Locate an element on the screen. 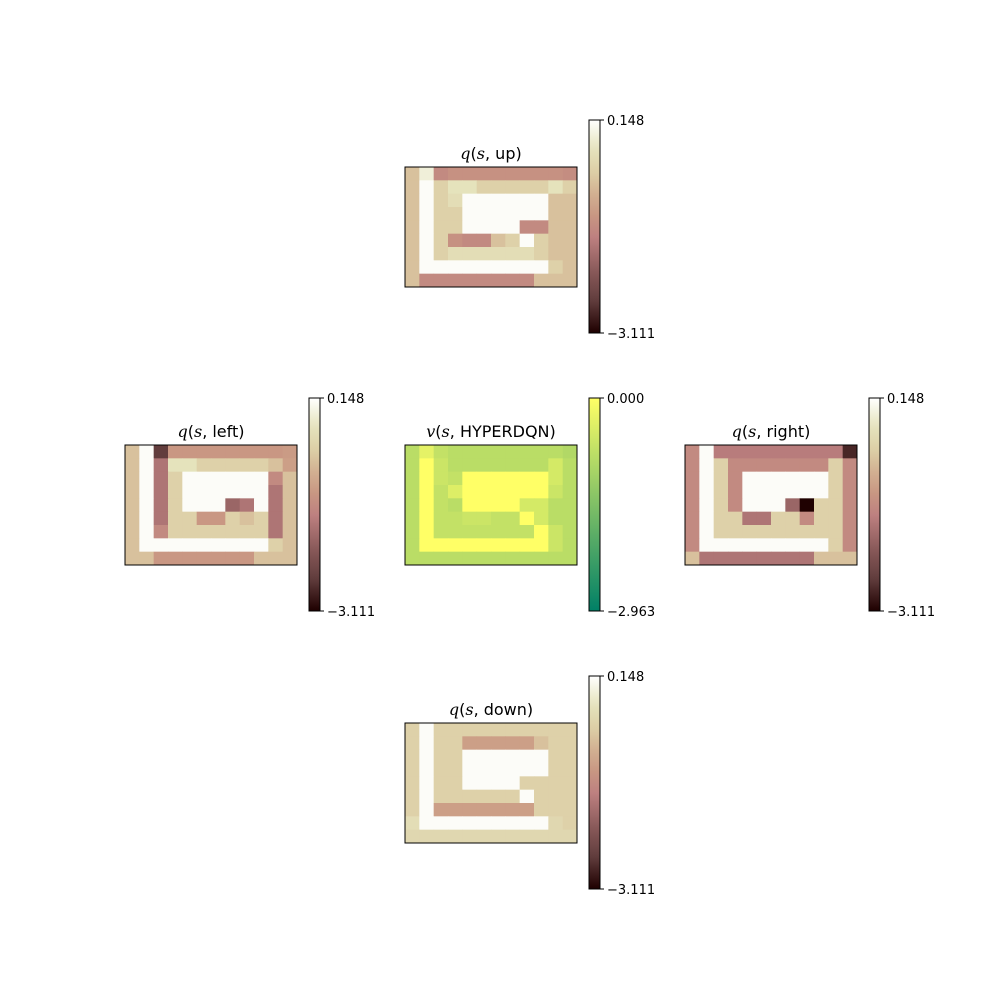 This screenshot has height=1000, width=1000. heatmap-panel-down: q(s, down) 0.148 −3.111 is located at coordinates (529, 784).